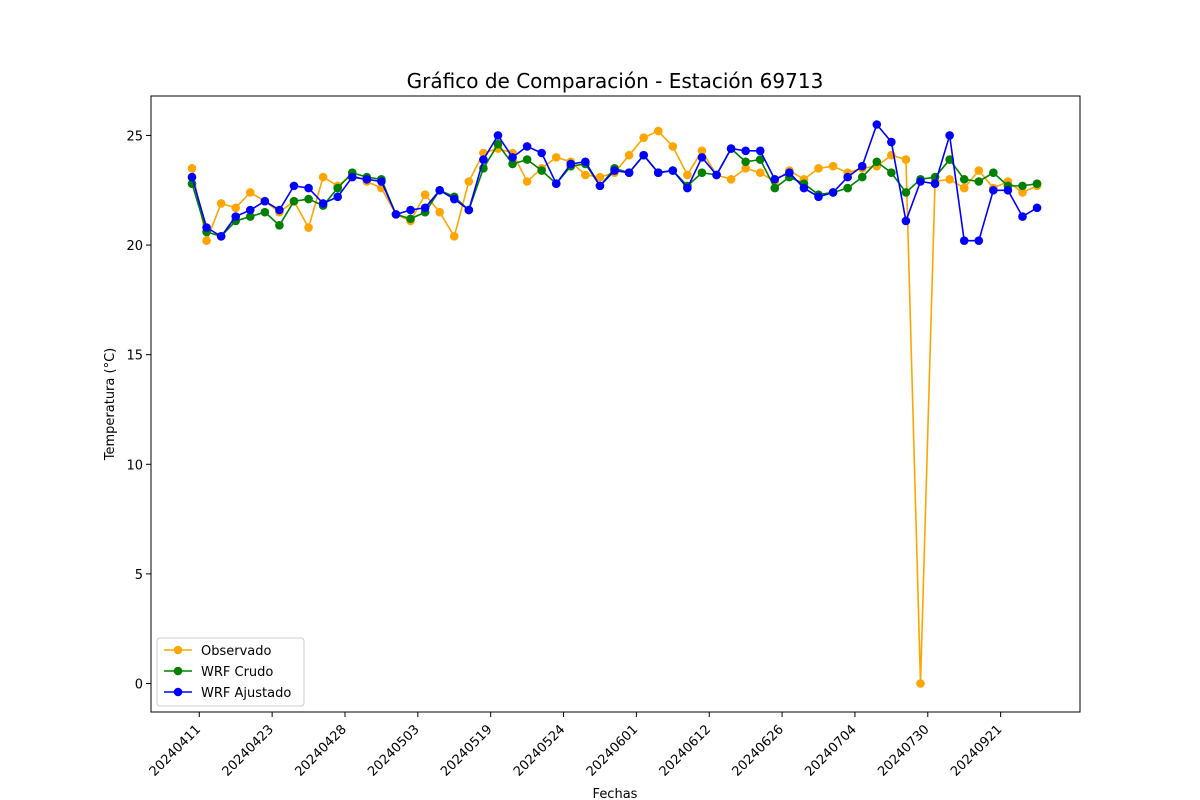 The height and width of the screenshot is (800, 1200). Describe the element at coordinates (175, 750) in the screenshot. I see `x-tick-label: 20240411` at that location.